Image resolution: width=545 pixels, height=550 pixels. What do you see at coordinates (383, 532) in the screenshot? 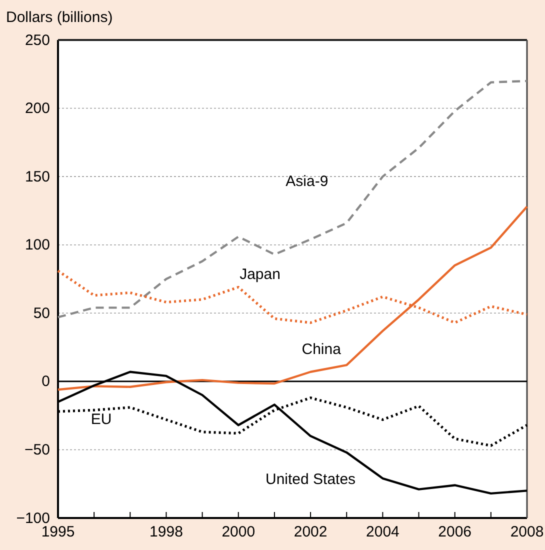
I see `x-tick-label: 2004` at bounding box center [383, 532].